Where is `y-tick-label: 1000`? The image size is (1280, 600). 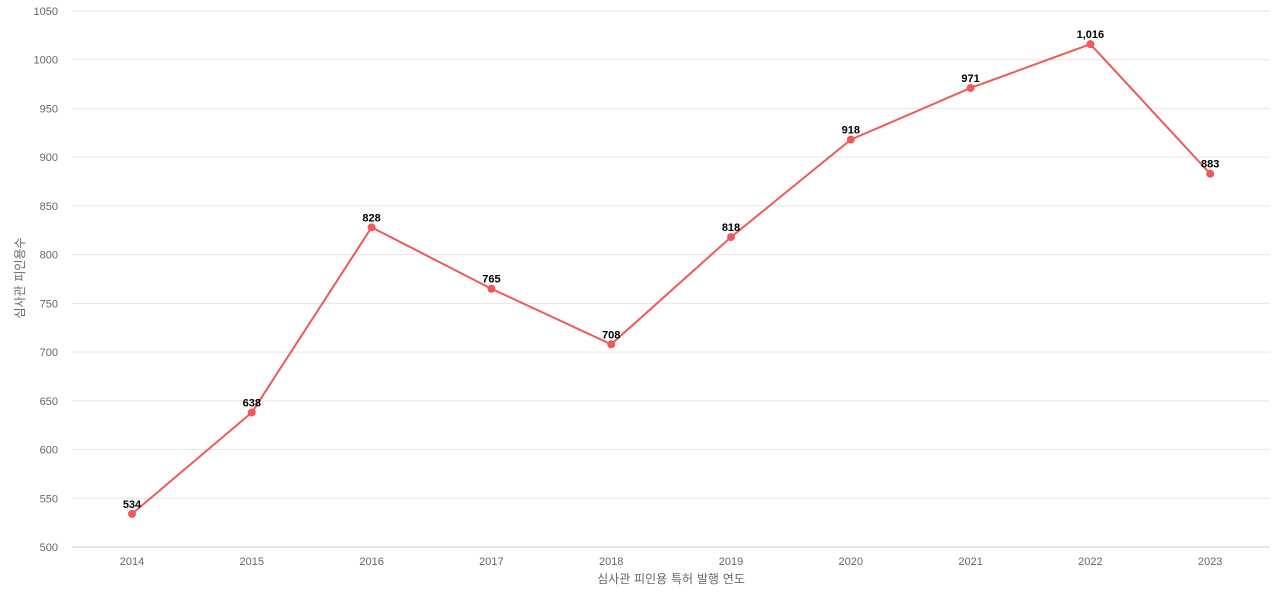 y-tick-label: 1000 is located at coordinates (46, 61).